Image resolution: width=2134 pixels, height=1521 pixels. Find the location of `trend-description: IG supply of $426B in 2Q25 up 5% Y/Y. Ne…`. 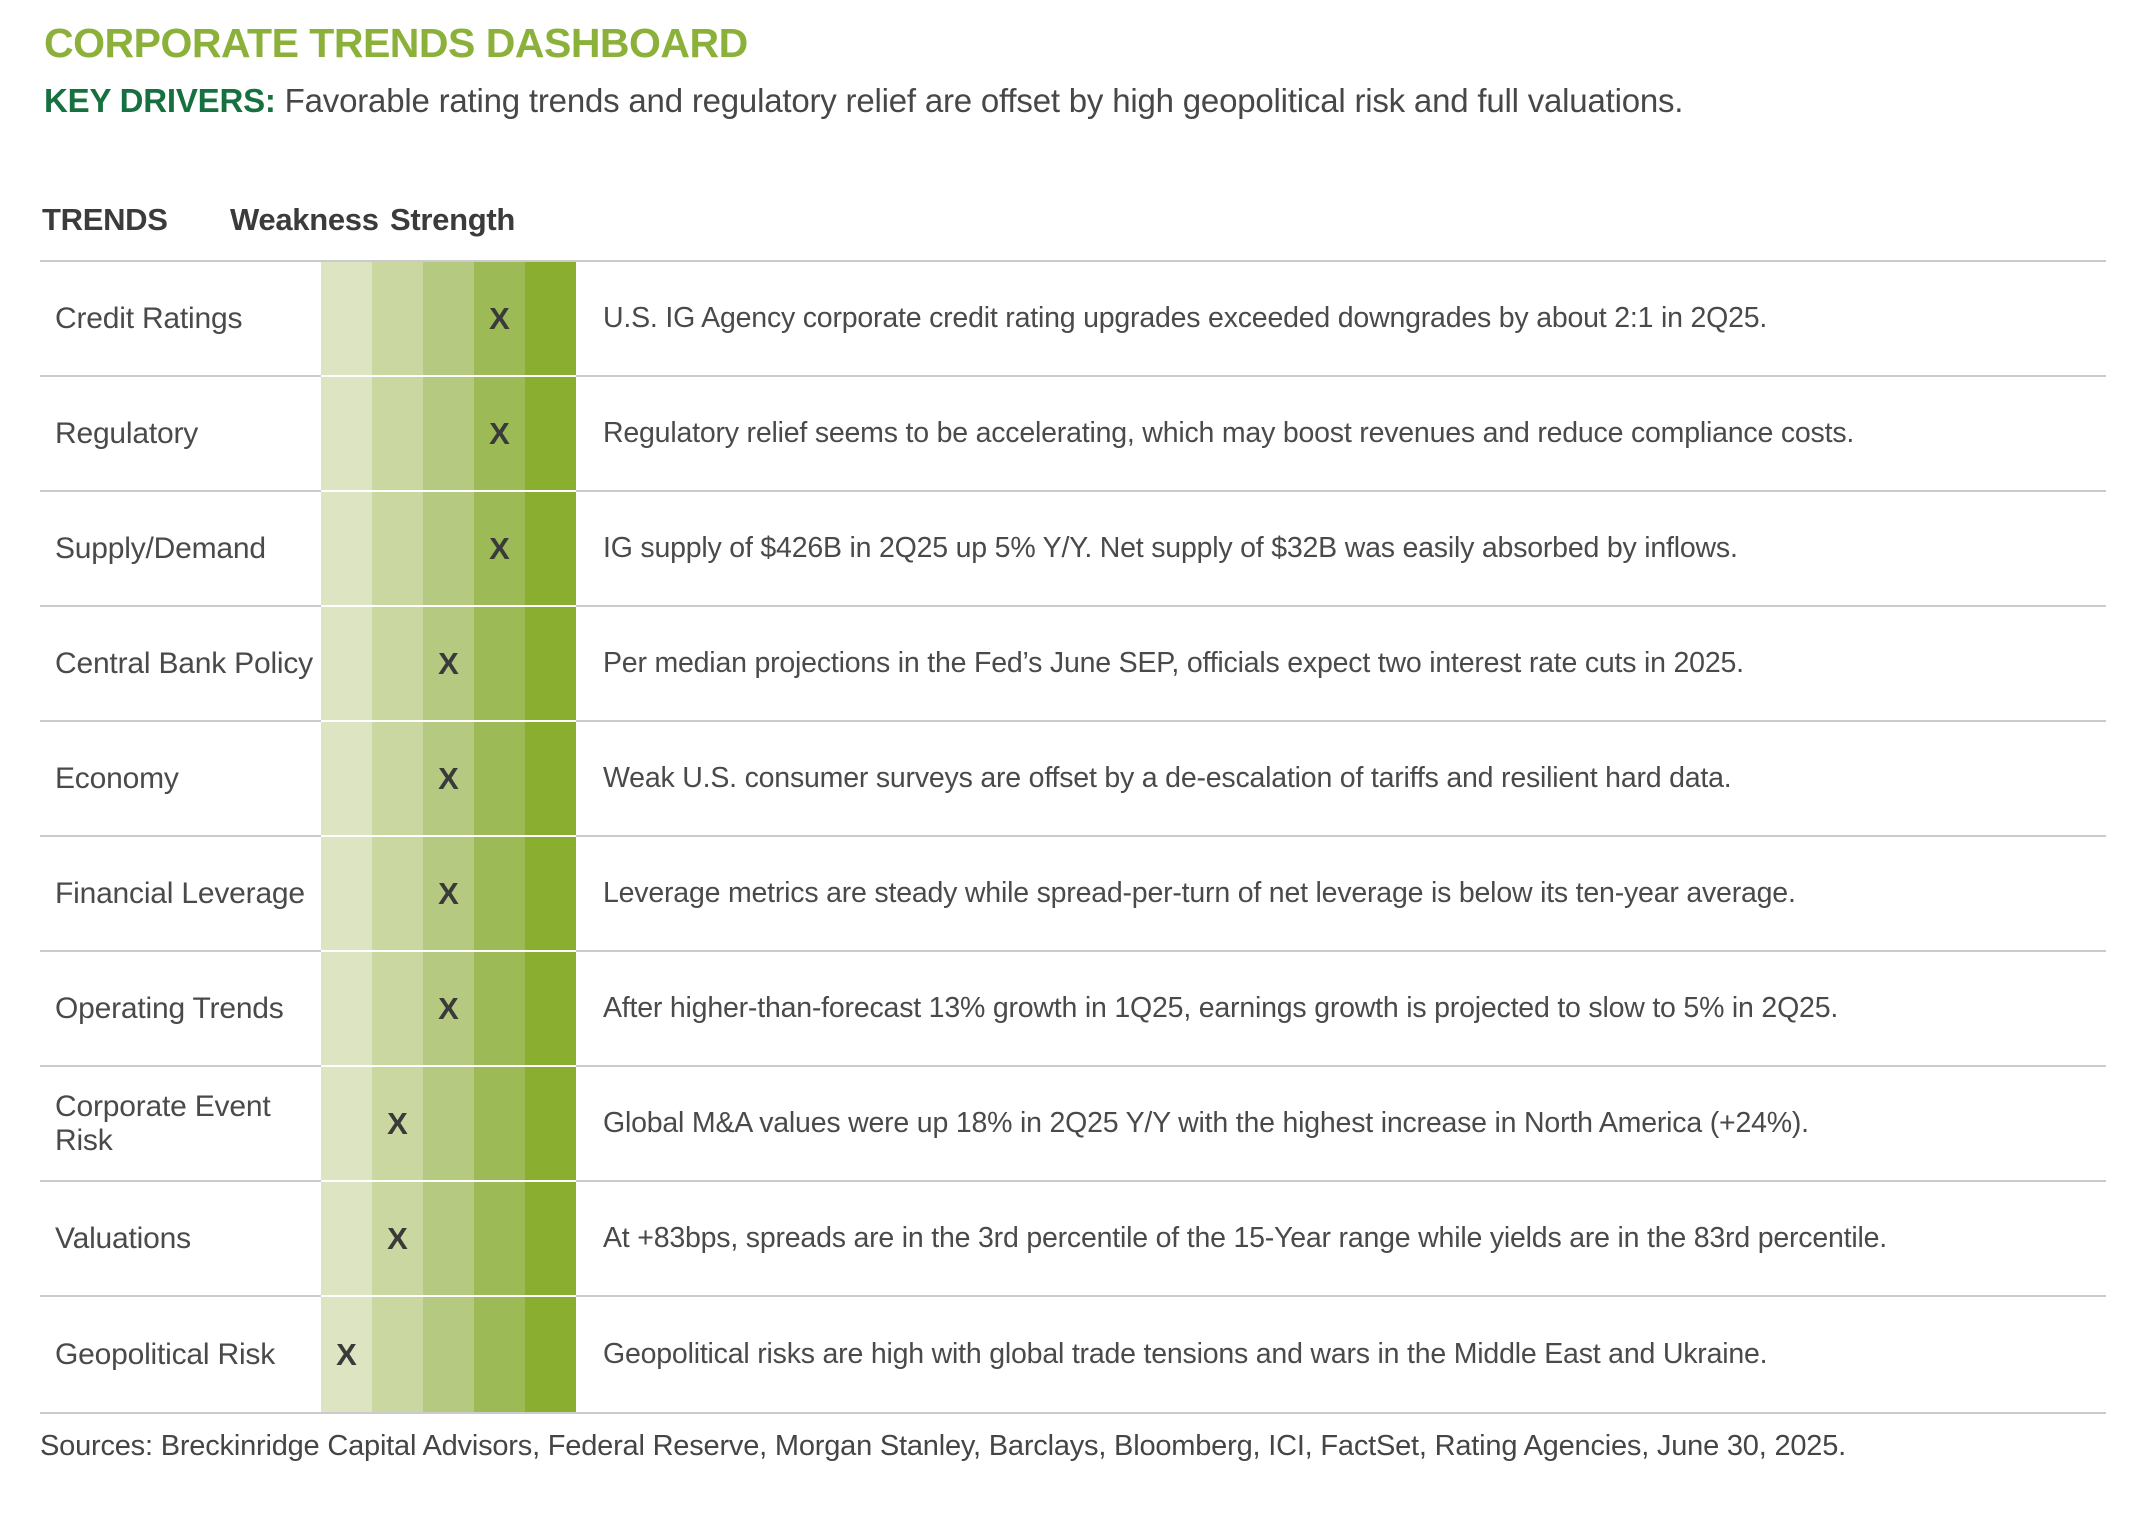

trend-description: IG supply of $426B in 2Q25 up 5% Y/Y. Ne… is located at coordinates (1341, 549).